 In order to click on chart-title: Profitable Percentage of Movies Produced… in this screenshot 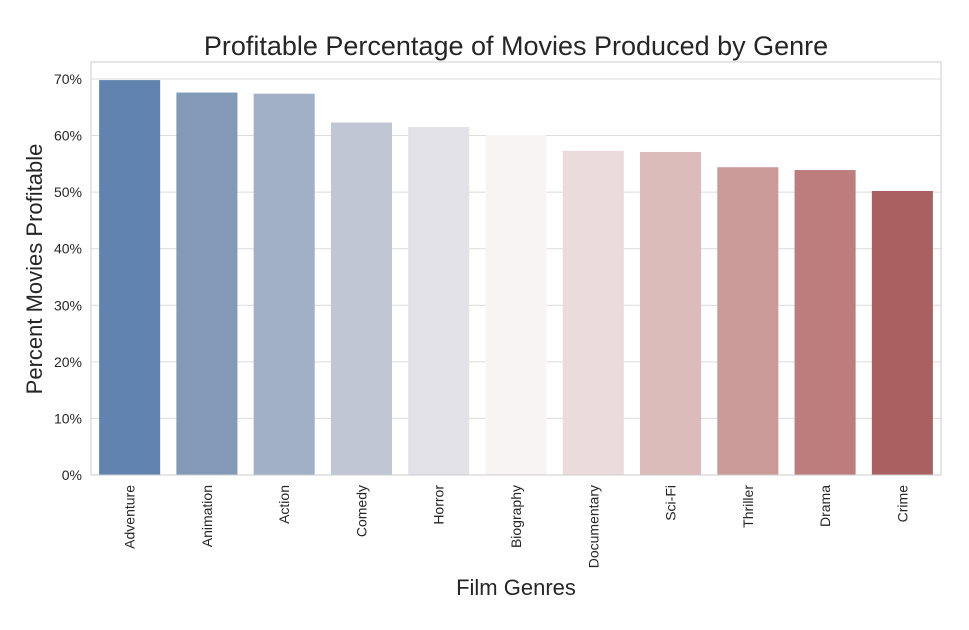, I will do `click(516, 46)`.